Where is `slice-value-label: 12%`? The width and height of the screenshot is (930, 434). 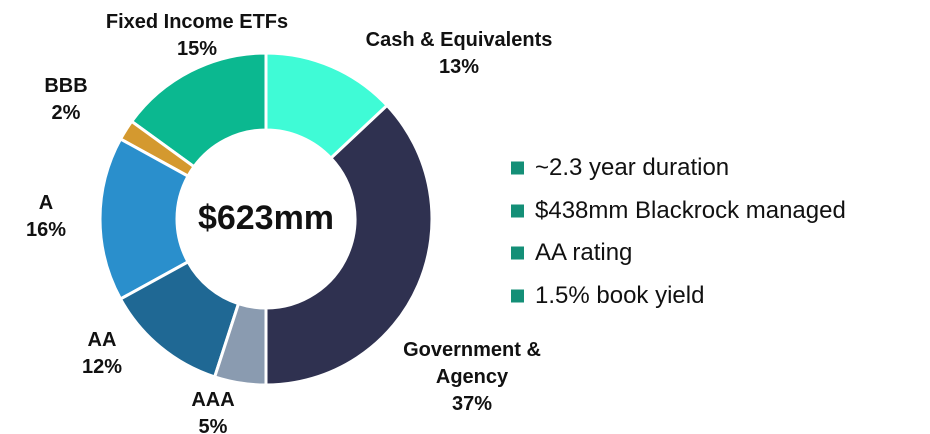
slice-value-label: 12% is located at coordinates (102, 367).